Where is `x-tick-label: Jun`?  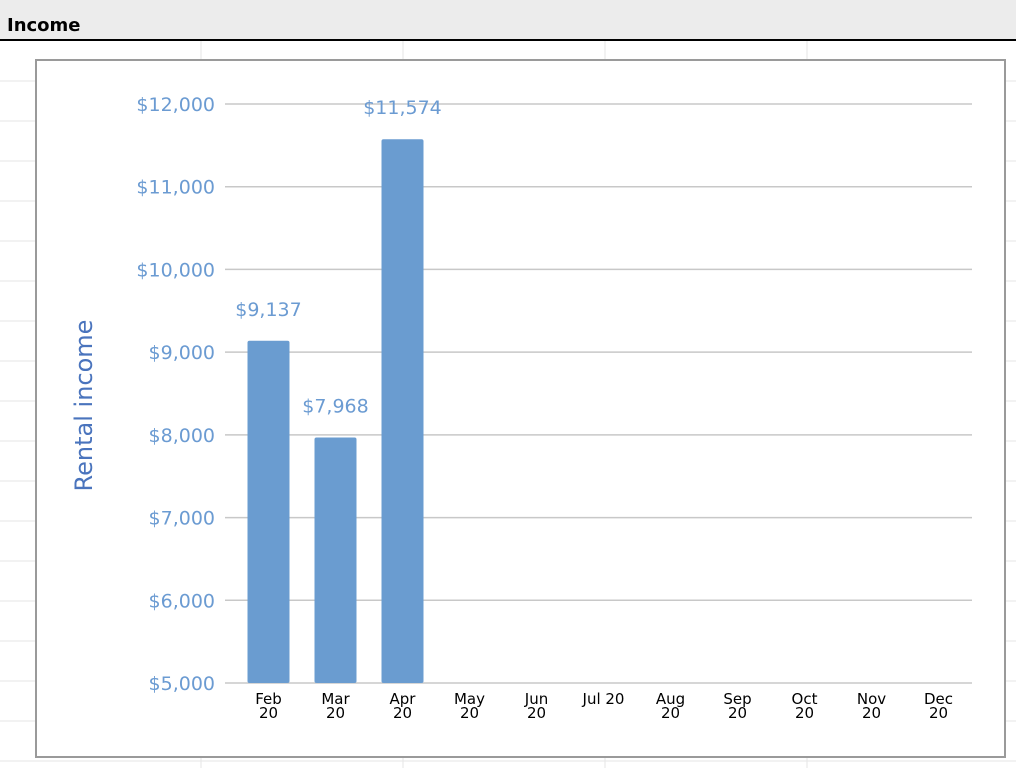
x-tick-label: Jun is located at coordinates (536, 699).